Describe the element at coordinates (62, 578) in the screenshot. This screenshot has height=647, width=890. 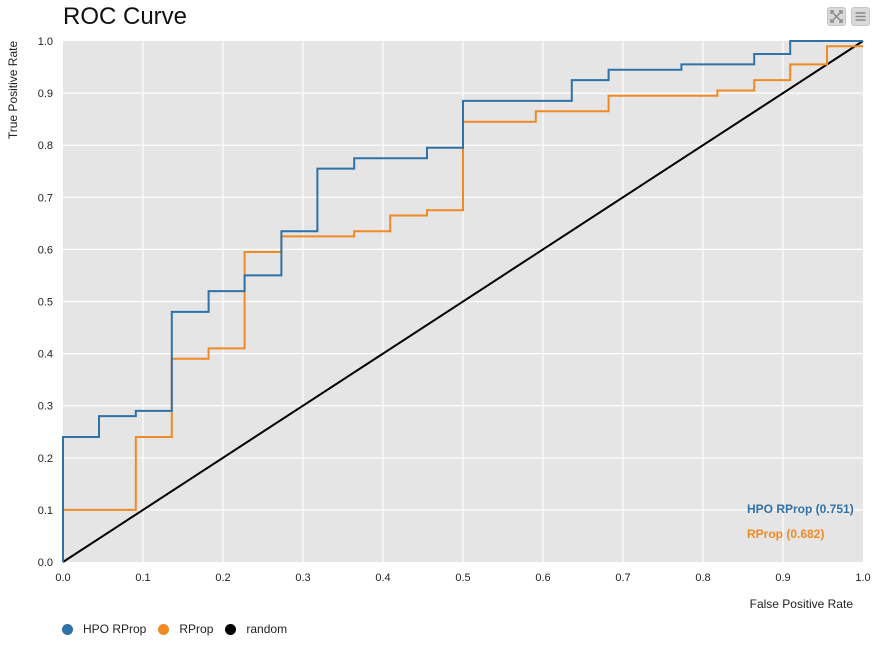
I see `x-tick-label: 0.0` at that location.